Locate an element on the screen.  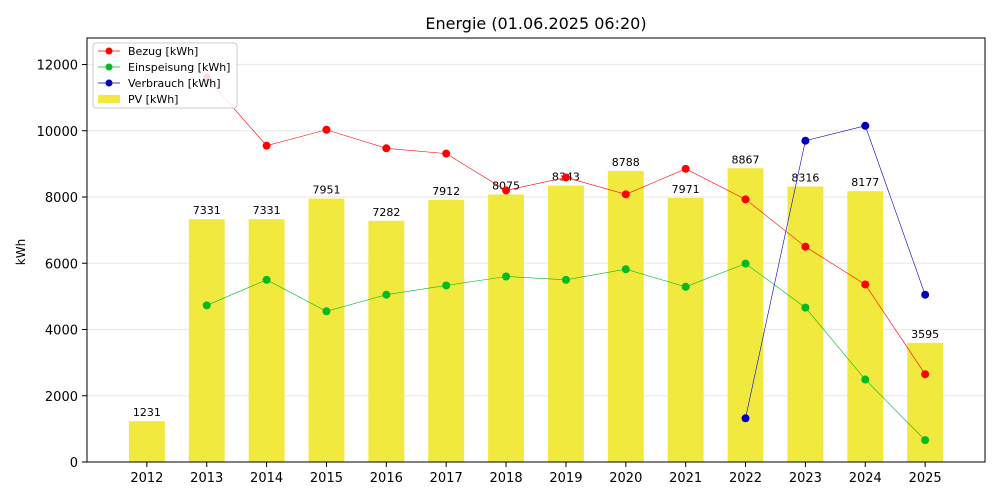
x-tick-label: 2021 is located at coordinates (685, 478).